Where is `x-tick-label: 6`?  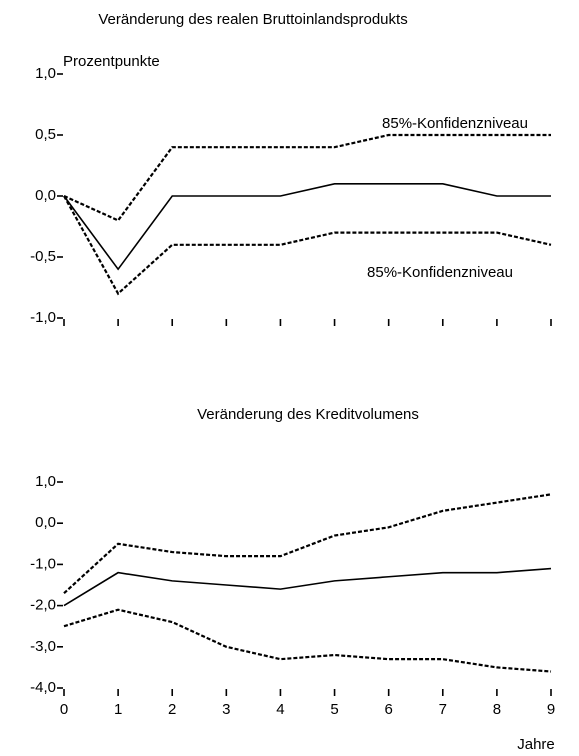 x-tick-label: 6 is located at coordinates (388, 709).